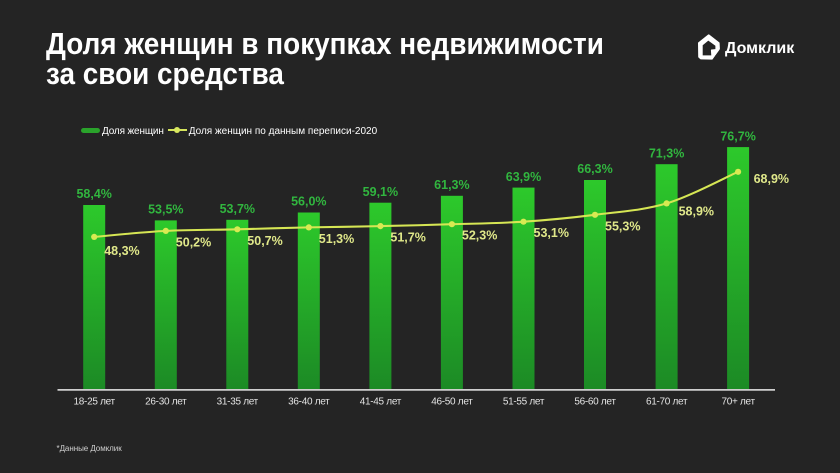 This screenshot has width=840, height=473. What do you see at coordinates (166, 401) in the screenshot?
I see `svg-text: 26-30 лет` at bounding box center [166, 401].